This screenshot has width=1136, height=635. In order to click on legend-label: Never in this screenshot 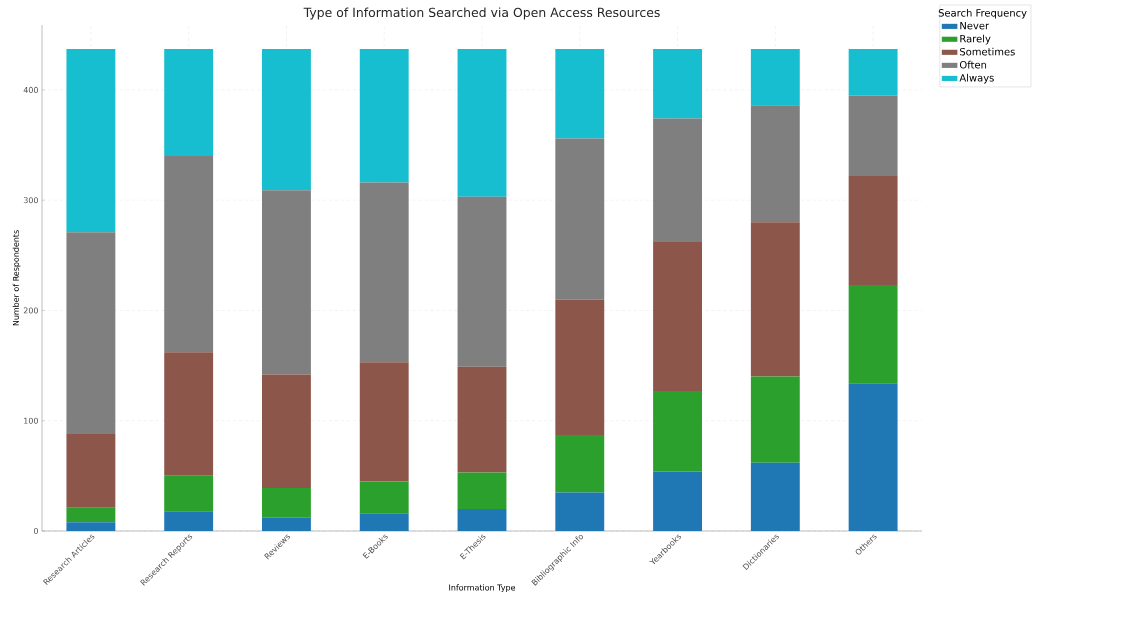, I will do `click(975, 25)`.